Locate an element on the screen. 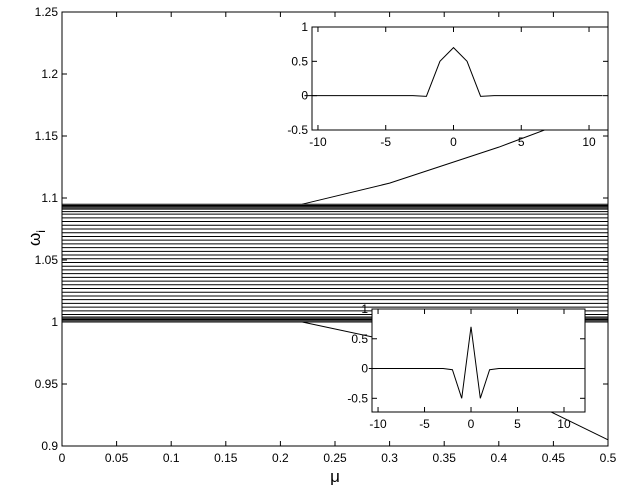  x-tick-label: 0.5 is located at coordinates (608, 458).